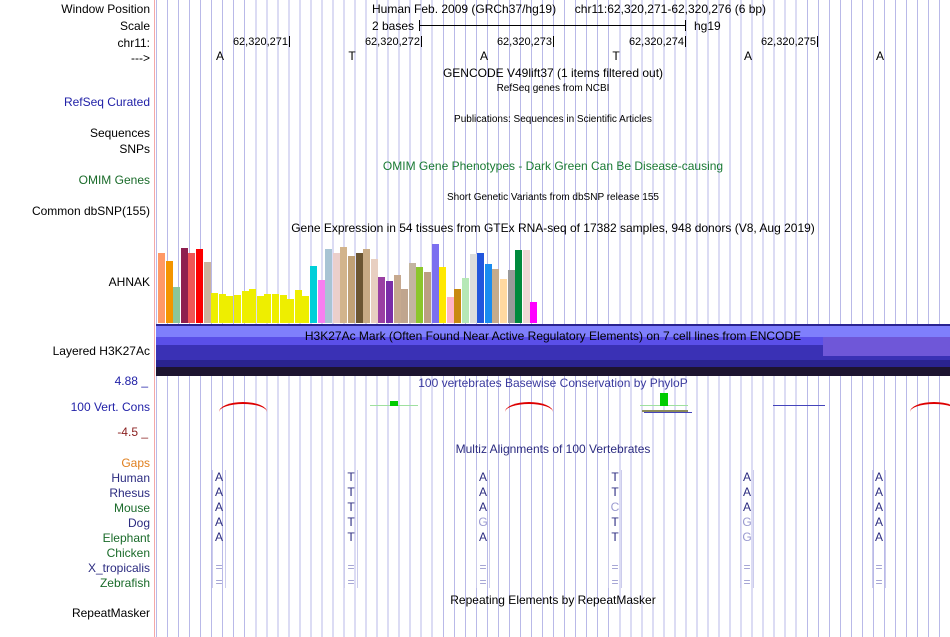 The width and height of the screenshot is (950, 637). What do you see at coordinates (553, 282) in the screenshot?
I see `gtex-bar-chart` at bounding box center [553, 282].